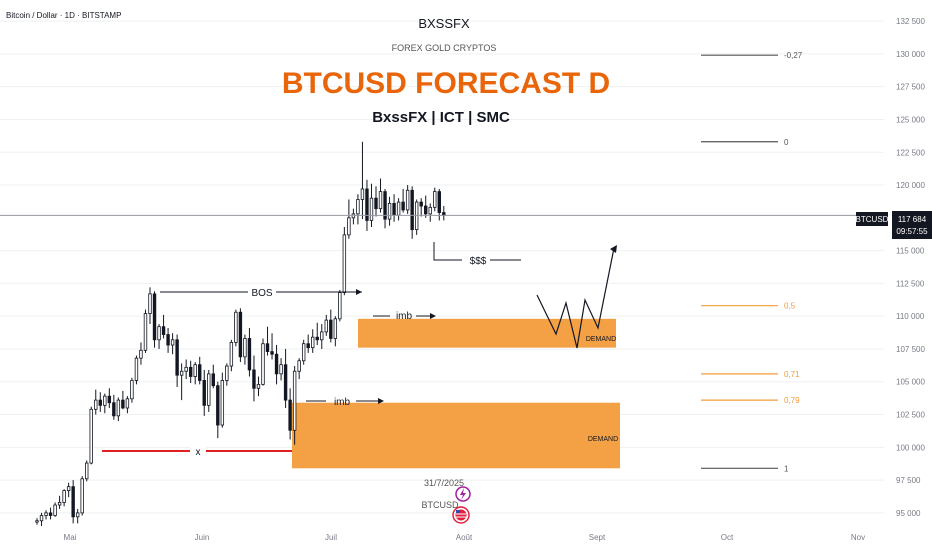  I want to click on projection-path, so click(575, 298).